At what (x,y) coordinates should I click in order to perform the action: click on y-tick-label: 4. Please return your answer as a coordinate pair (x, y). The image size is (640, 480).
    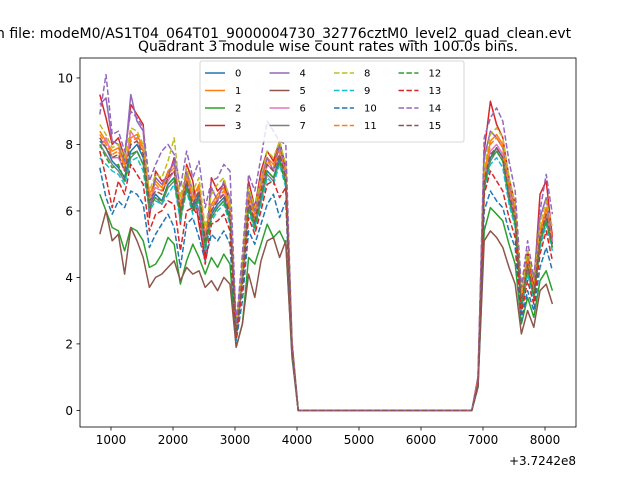
    Looking at the image, I should click on (69, 278).